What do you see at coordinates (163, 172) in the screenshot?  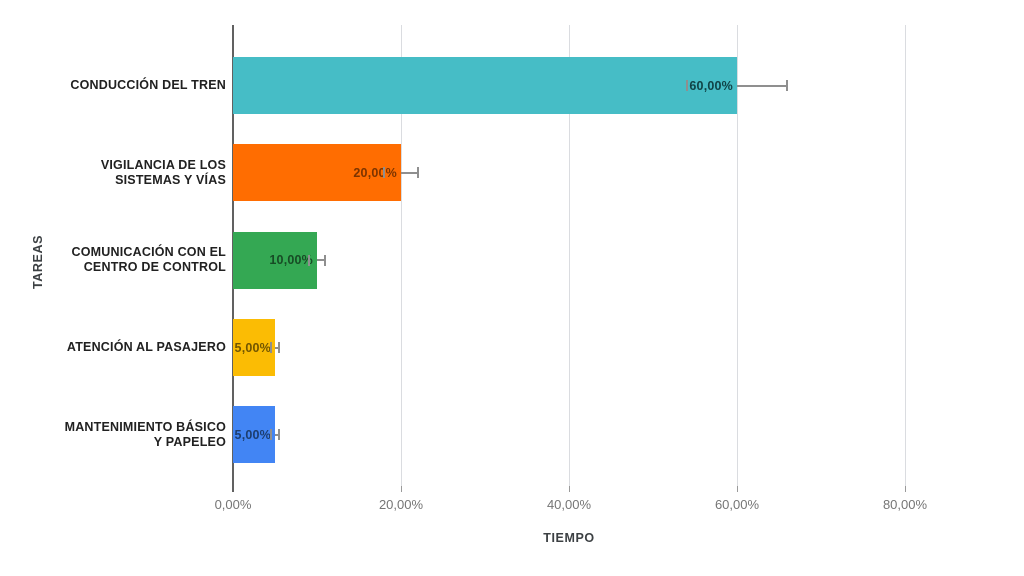 I see `category-label: VIGILANCIA DE LOS SISTEMAS Y VÍAS` at bounding box center [163, 172].